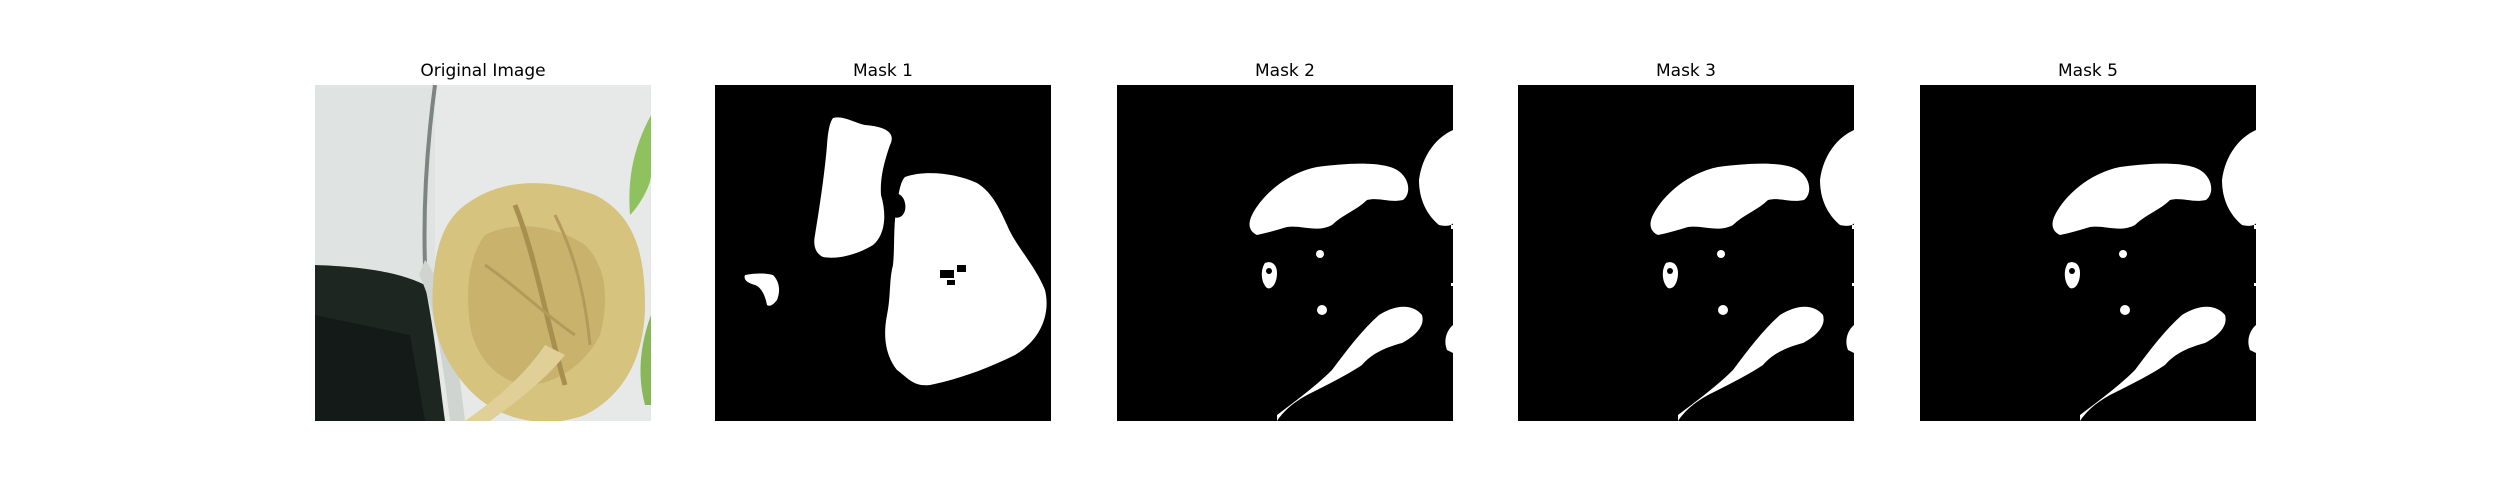 The image size is (2500, 500). What do you see at coordinates (883, 253) in the screenshot?
I see `mask-1-image` at bounding box center [883, 253].